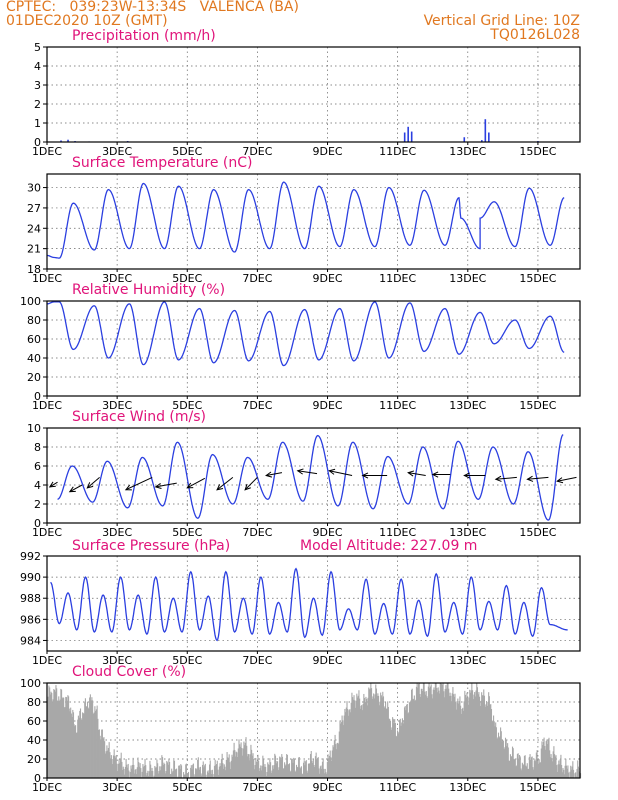  I want to click on panel-title-cloud-cover: Cloud Cover (%), so click(129, 672).